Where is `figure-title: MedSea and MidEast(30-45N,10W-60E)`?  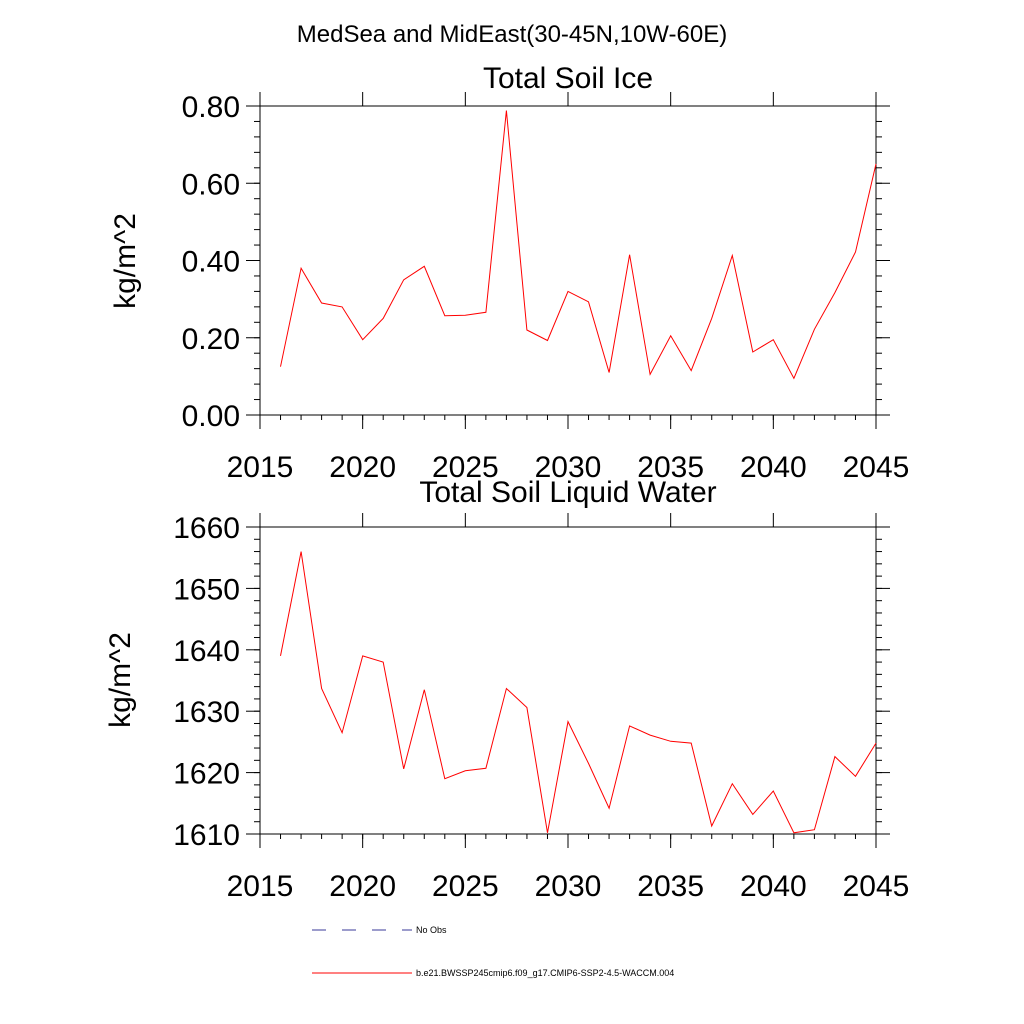 figure-title: MedSea and MidEast(30-45N,10W-60E) is located at coordinates (512, 34).